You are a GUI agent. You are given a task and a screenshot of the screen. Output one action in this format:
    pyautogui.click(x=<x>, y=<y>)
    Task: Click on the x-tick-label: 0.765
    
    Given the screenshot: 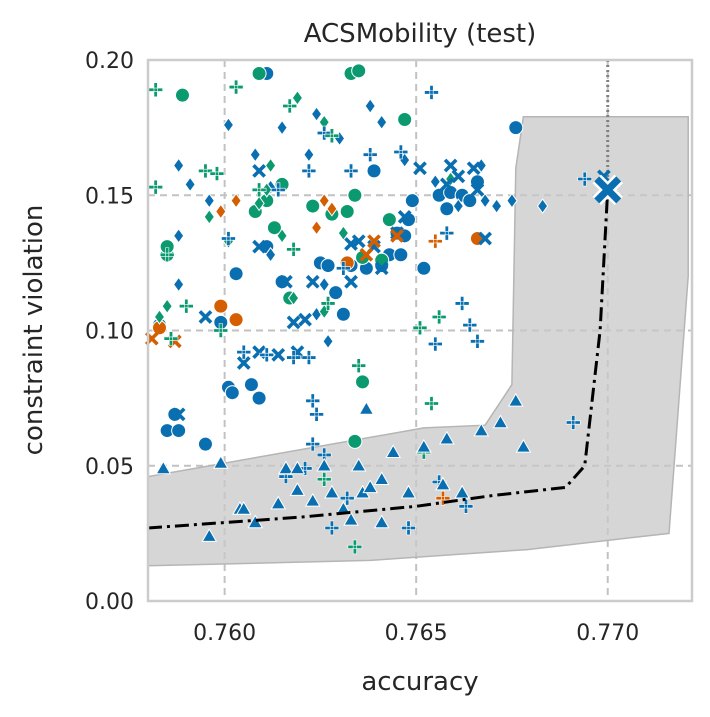 What is the action you would take?
    pyautogui.click(x=416, y=633)
    